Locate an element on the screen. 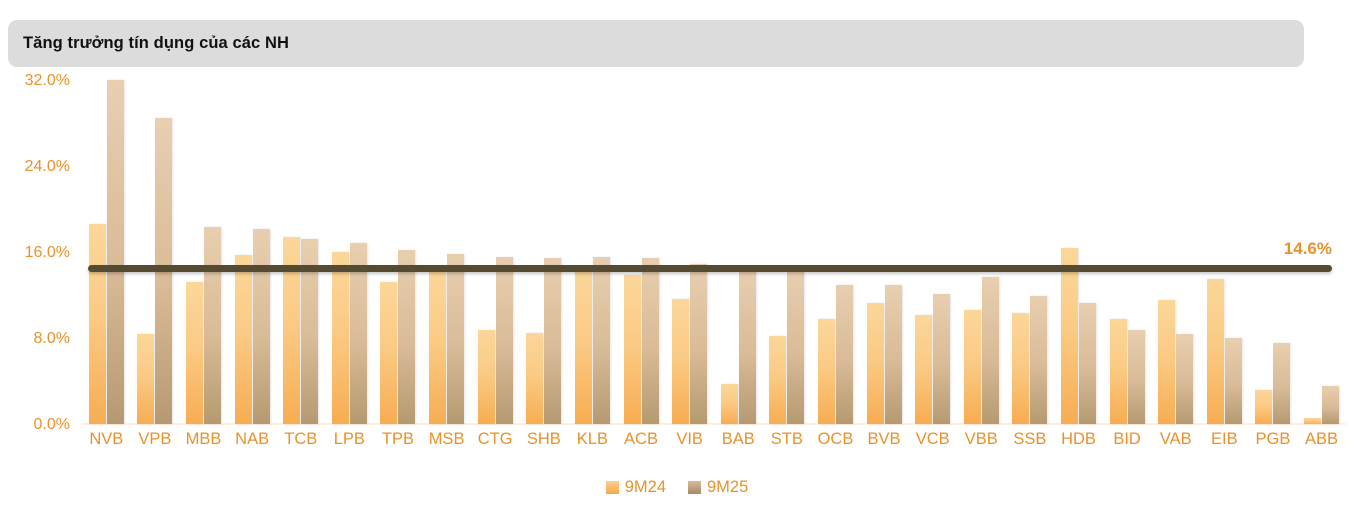 This screenshot has height=530, width=1354. y-axis-tick: 32.0% is located at coordinates (47, 80).